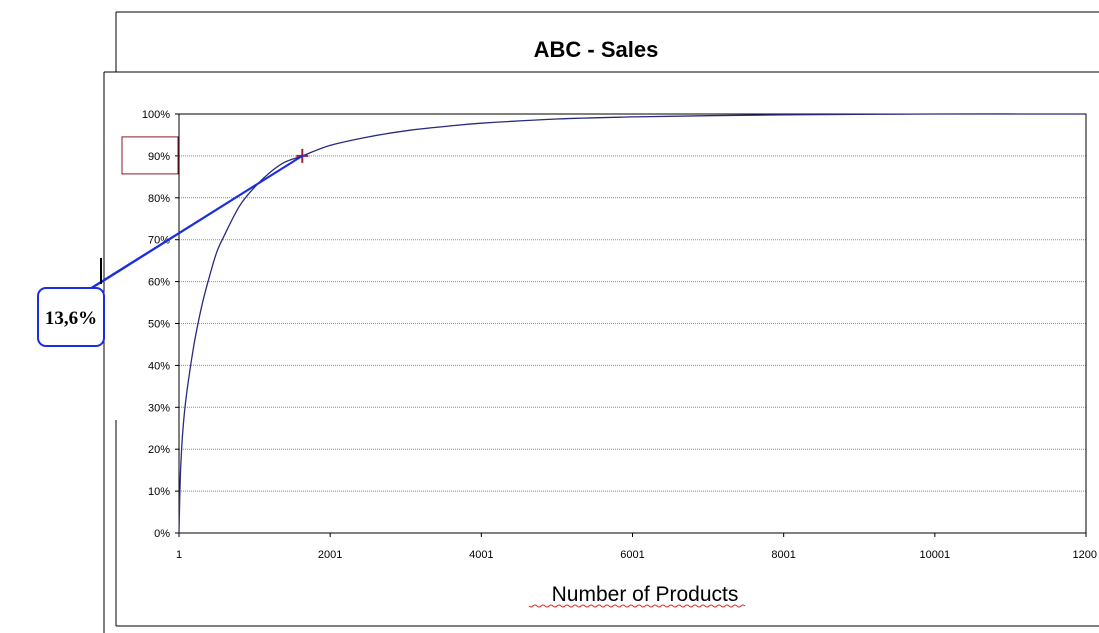  I want to click on y-tick-label: 0%, so click(162, 534).